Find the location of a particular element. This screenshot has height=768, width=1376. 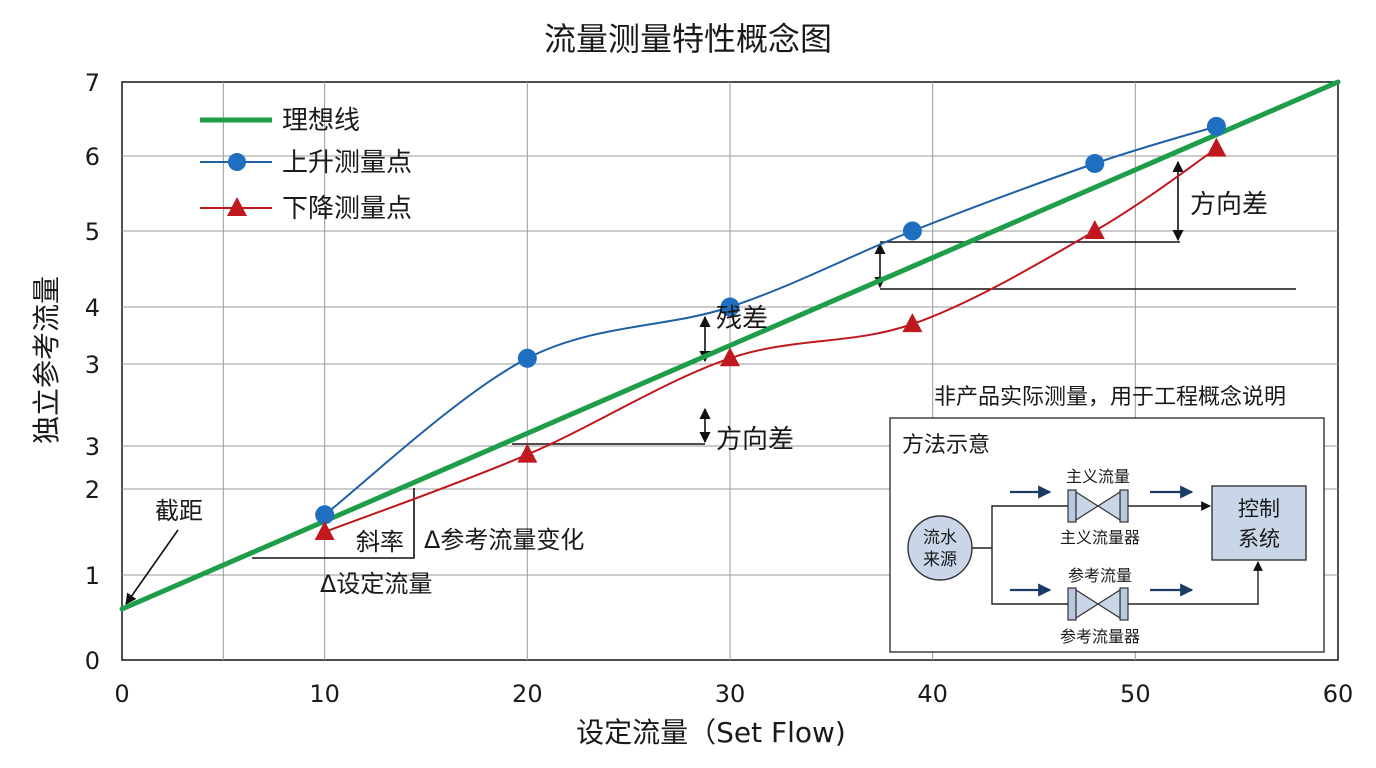

water-source-label-line1: 流水 is located at coordinates (940, 538).